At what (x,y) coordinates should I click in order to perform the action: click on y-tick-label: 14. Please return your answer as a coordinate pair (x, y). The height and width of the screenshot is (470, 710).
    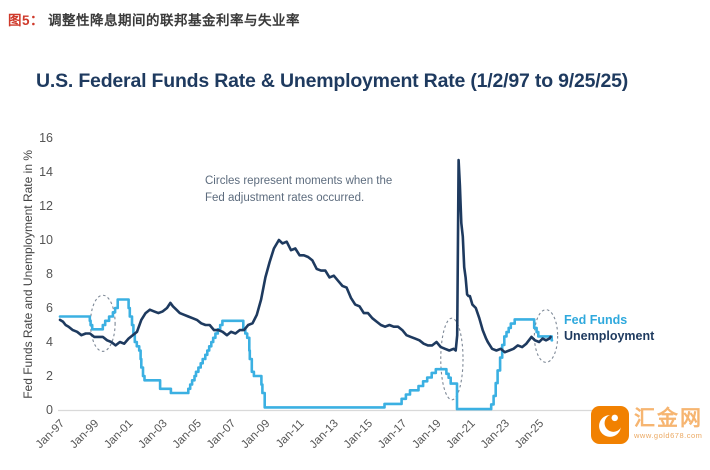
    Looking at the image, I should click on (46, 172).